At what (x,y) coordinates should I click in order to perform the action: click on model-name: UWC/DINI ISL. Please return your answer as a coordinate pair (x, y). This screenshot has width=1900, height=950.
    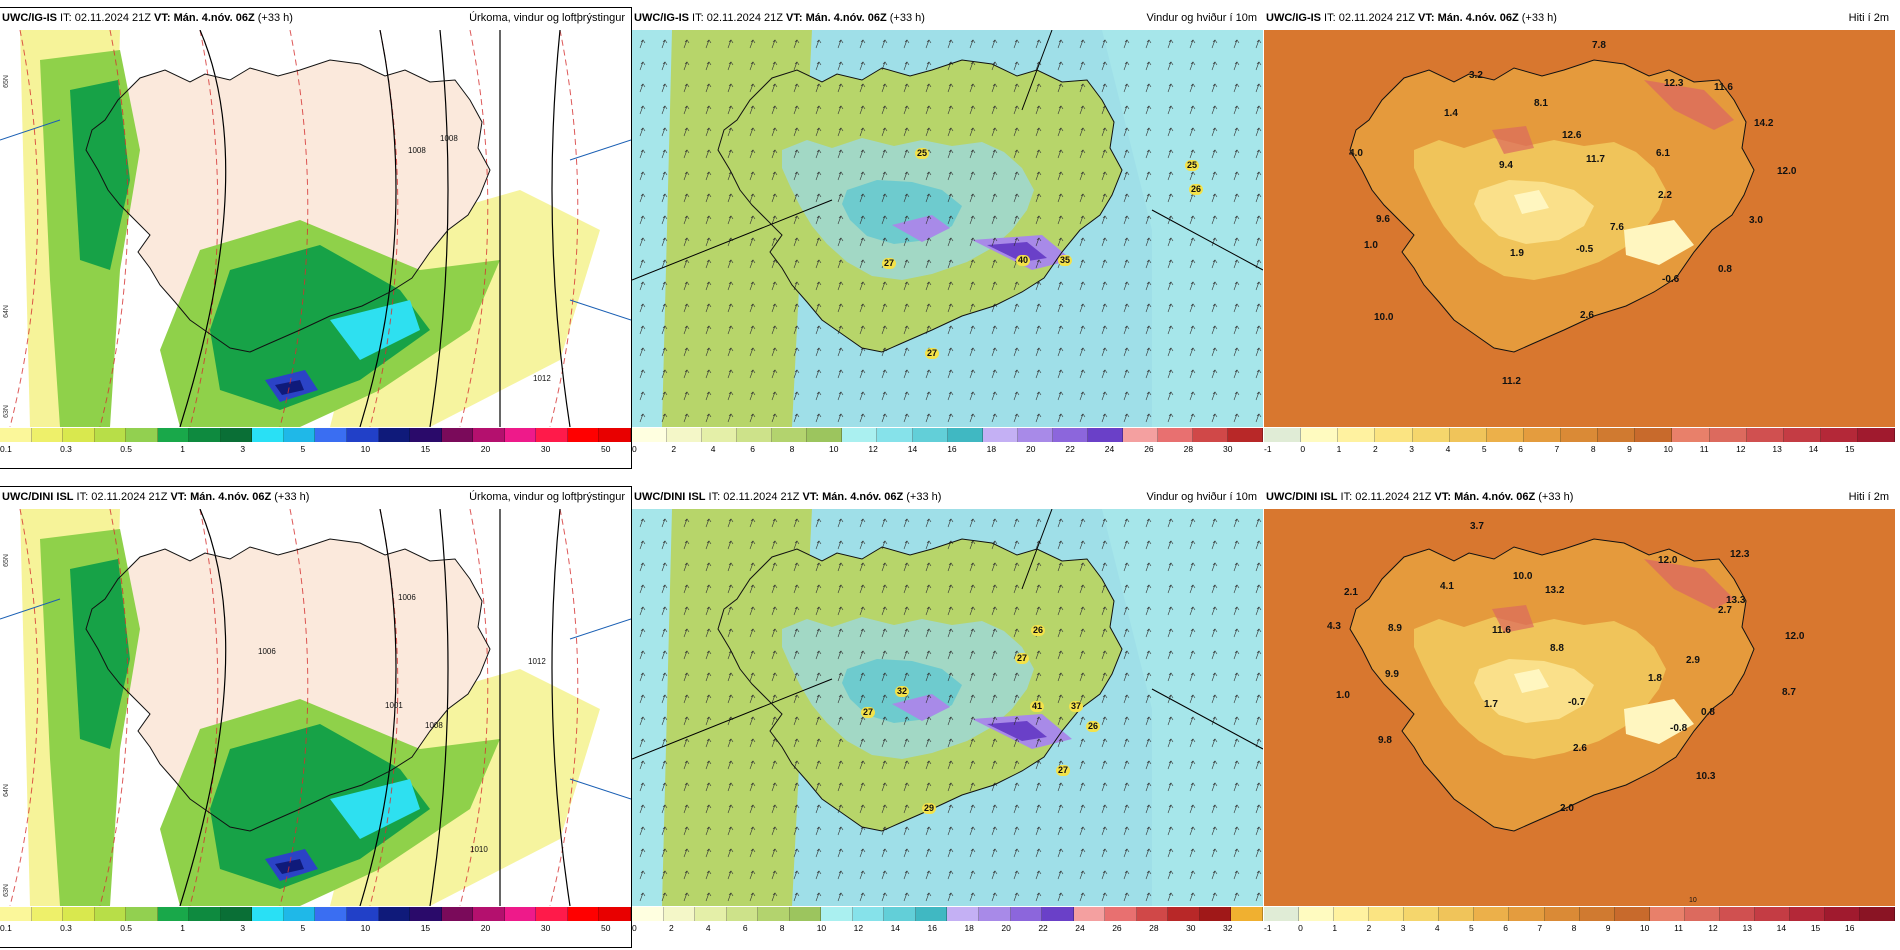
    Looking at the image, I should click on (670, 497).